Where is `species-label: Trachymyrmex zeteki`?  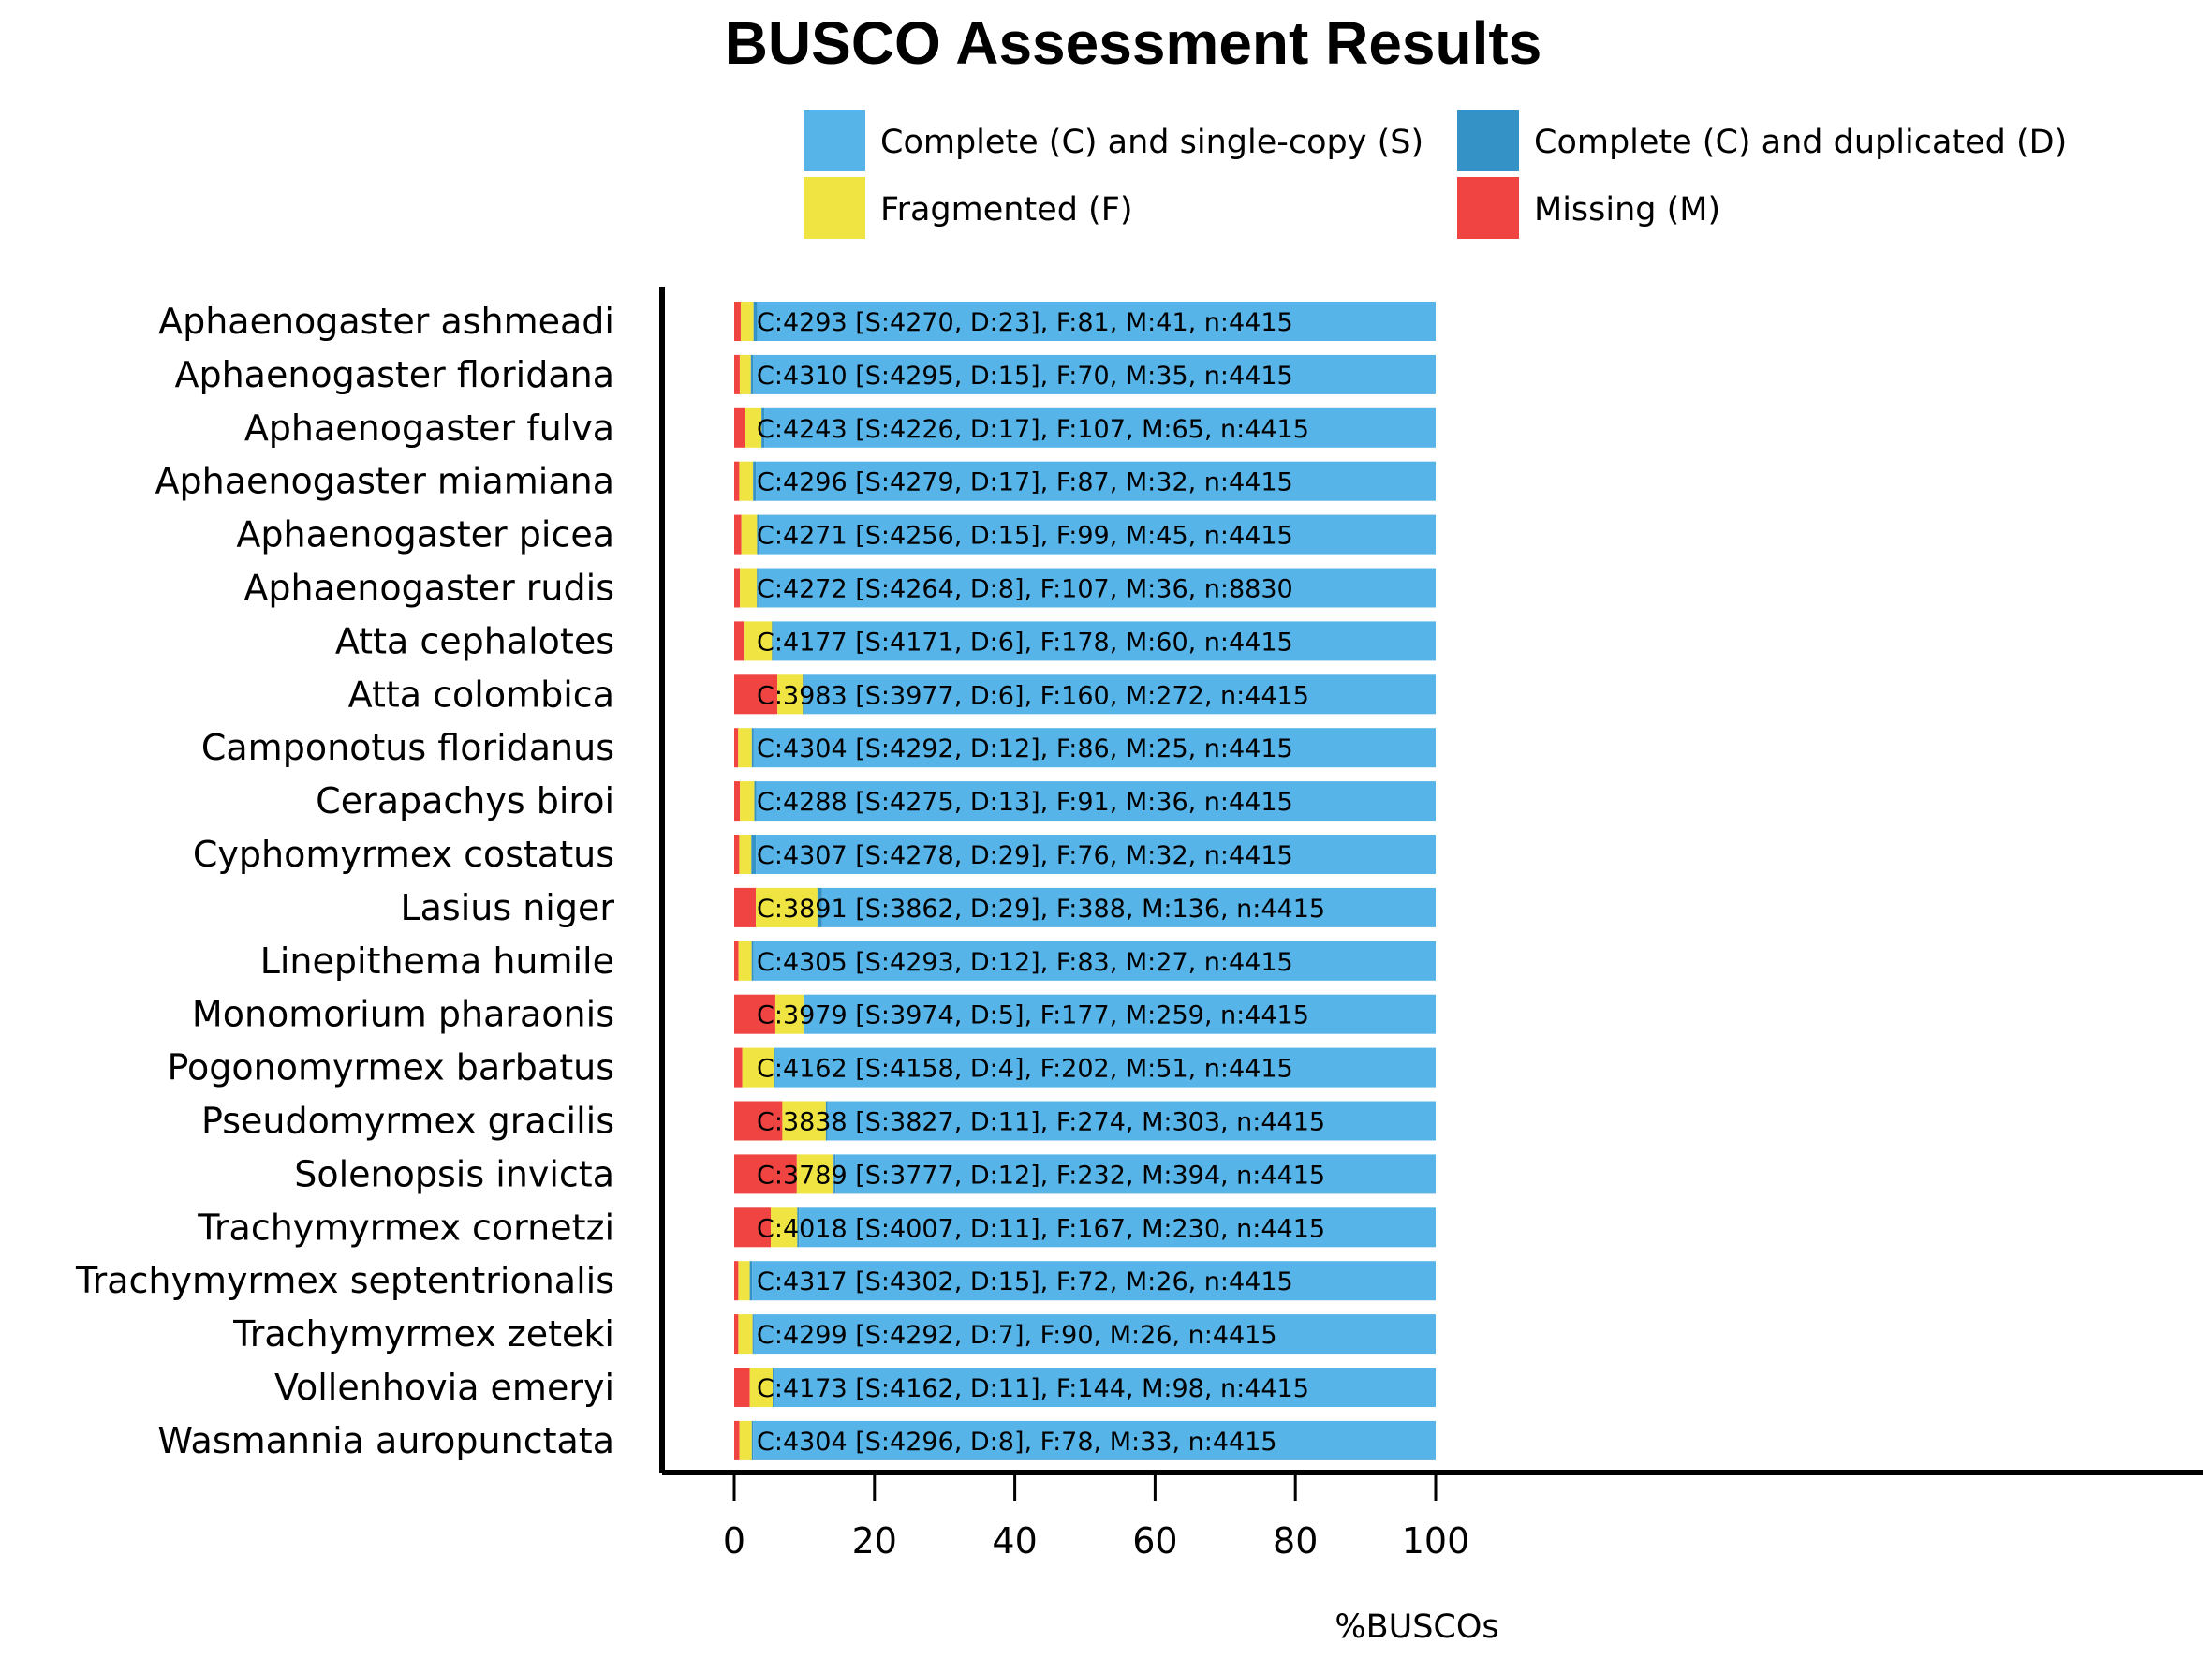 species-label: Trachymyrmex zeteki is located at coordinates (423, 1334).